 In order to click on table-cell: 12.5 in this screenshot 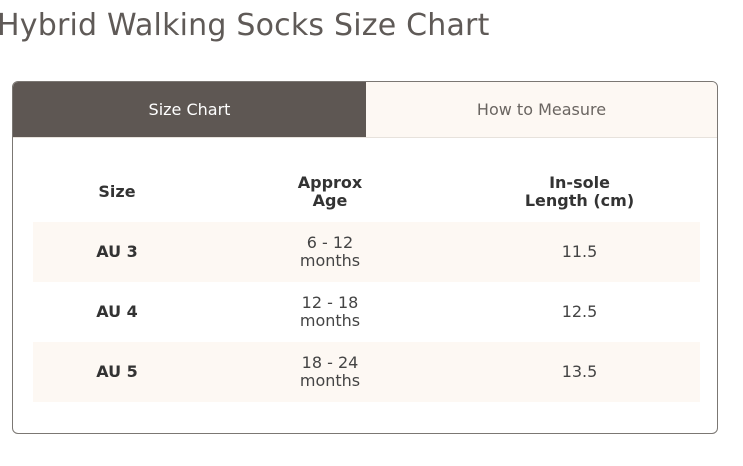, I will do `click(579, 312)`.